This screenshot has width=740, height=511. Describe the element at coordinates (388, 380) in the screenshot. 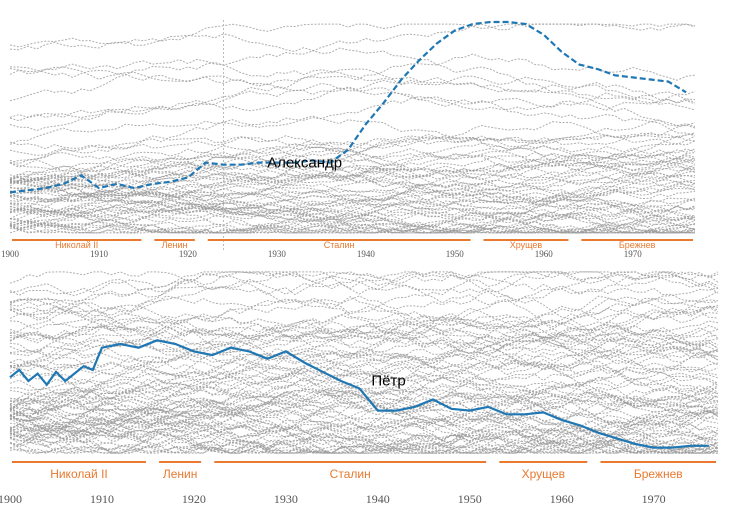

I see `highlight-name-label: Пётр` at that location.